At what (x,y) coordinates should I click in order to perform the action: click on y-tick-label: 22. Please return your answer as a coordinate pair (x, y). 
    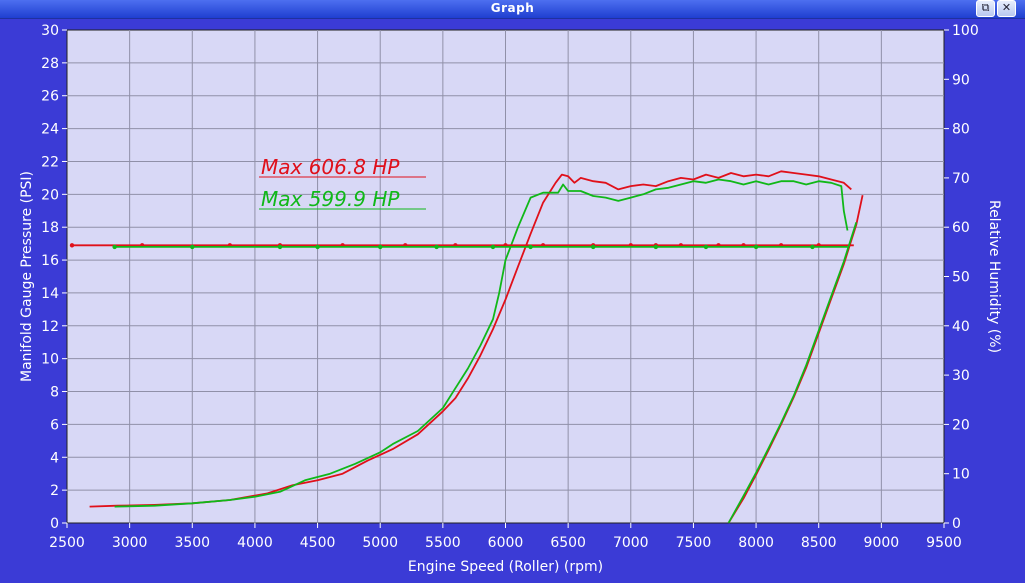
    Looking at the image, I should click on (50, 162).